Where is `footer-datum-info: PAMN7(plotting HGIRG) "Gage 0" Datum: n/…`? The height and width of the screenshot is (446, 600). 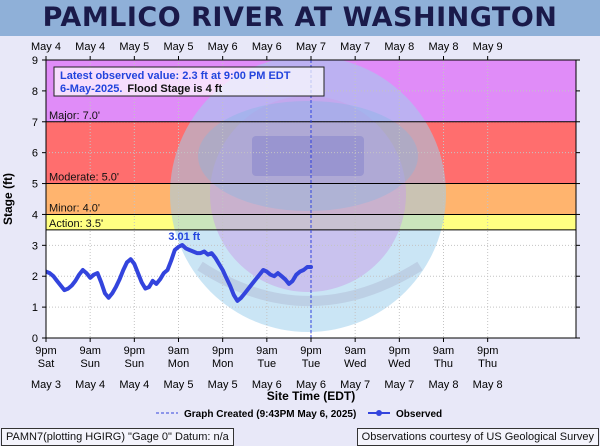 footer-datum-info: PAMN7(plotting HGIRG) "Gage 0" Datum: n/… is located at coordinates (117, 437).